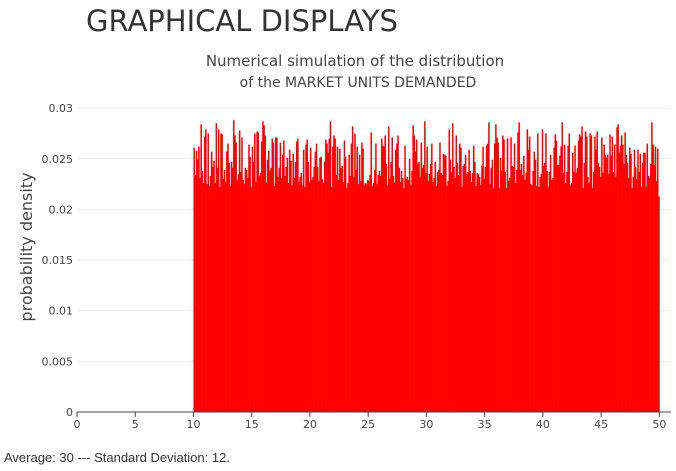  What do you see at coordinates (58, 159) in the screenshot?
I see `y-tick-label: 0.025` at bounding box center [58, 159].